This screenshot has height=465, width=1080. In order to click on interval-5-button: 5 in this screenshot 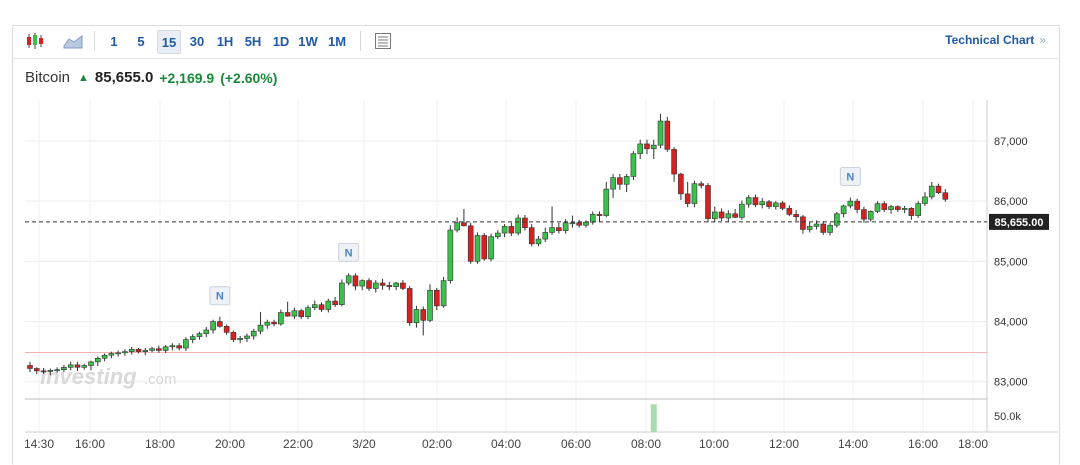, I will do `click(141, 41)`.